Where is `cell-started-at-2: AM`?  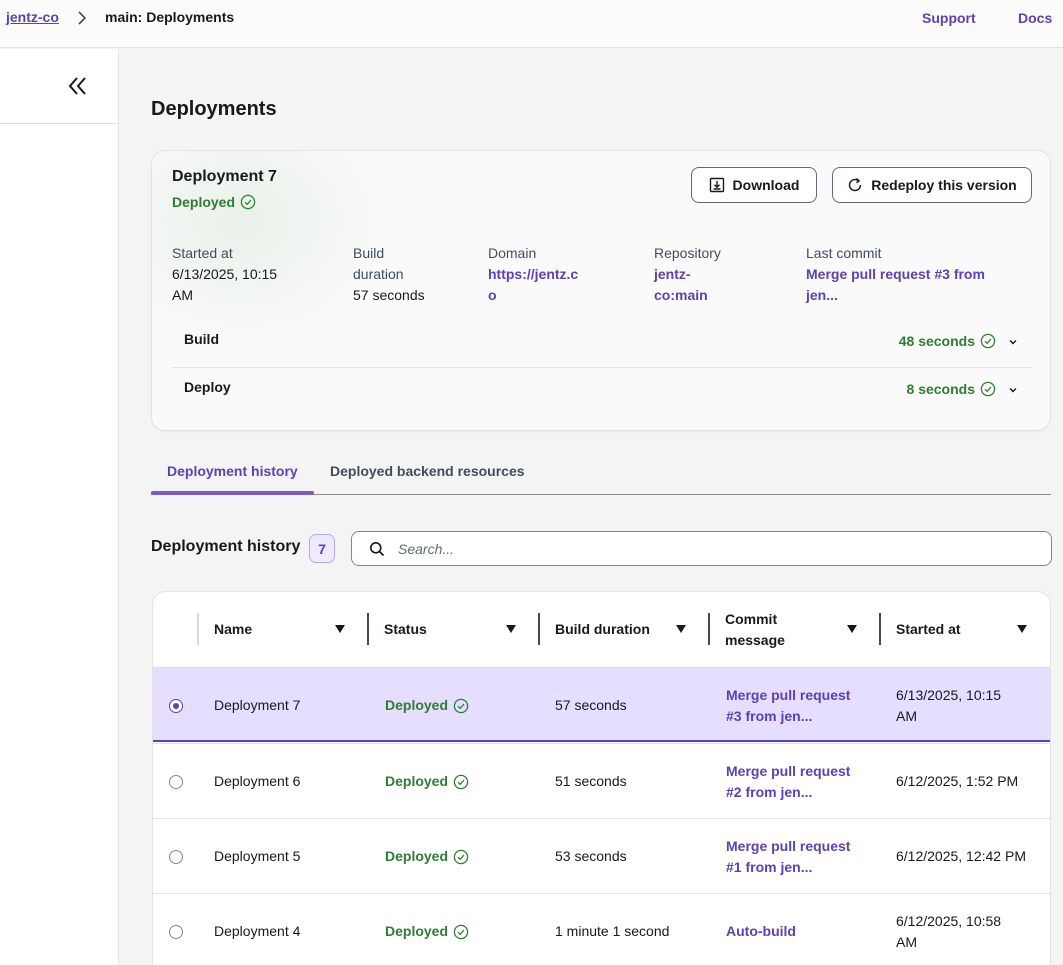
cell-started-at-2: AM is located at coordinates (906, 942).